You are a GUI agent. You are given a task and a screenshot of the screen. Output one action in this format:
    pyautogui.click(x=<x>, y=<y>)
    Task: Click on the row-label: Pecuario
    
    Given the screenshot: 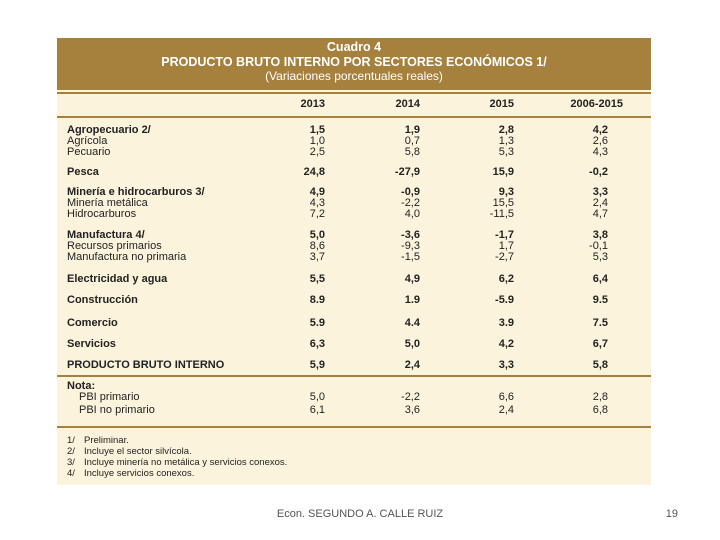 What is the action you would take?
    pyautogui.click(x=89, y=152)
    